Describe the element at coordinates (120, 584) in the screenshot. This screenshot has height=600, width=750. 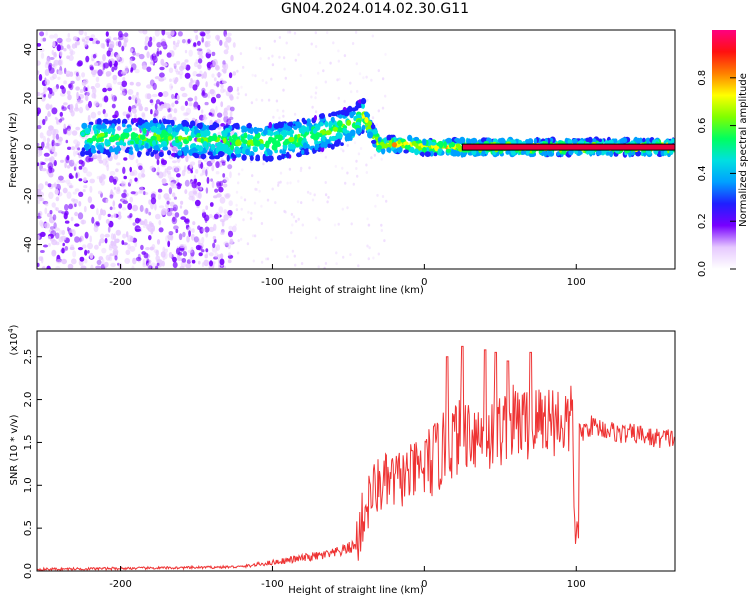
I see `x-tick-label: -200` at that location.